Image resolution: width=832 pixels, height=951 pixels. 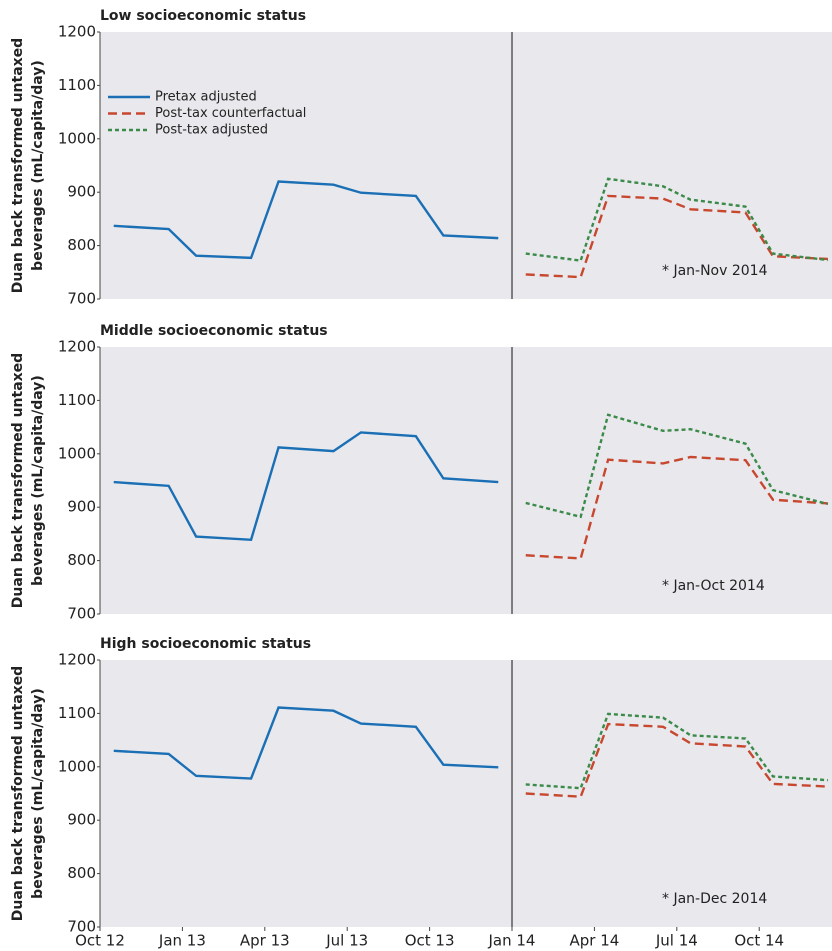 What do you see at coordinates (230, 113) in the screenshot?
I see `legend-label: Post-tax counterfactual` at bounding box center [230, 113].